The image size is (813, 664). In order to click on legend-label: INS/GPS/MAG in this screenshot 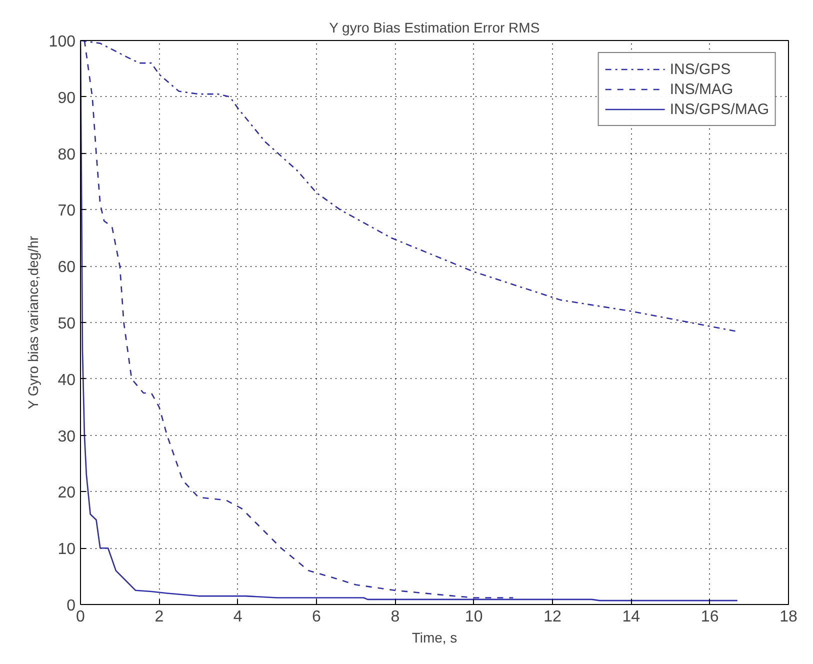, I will do `click(719, 109)`.